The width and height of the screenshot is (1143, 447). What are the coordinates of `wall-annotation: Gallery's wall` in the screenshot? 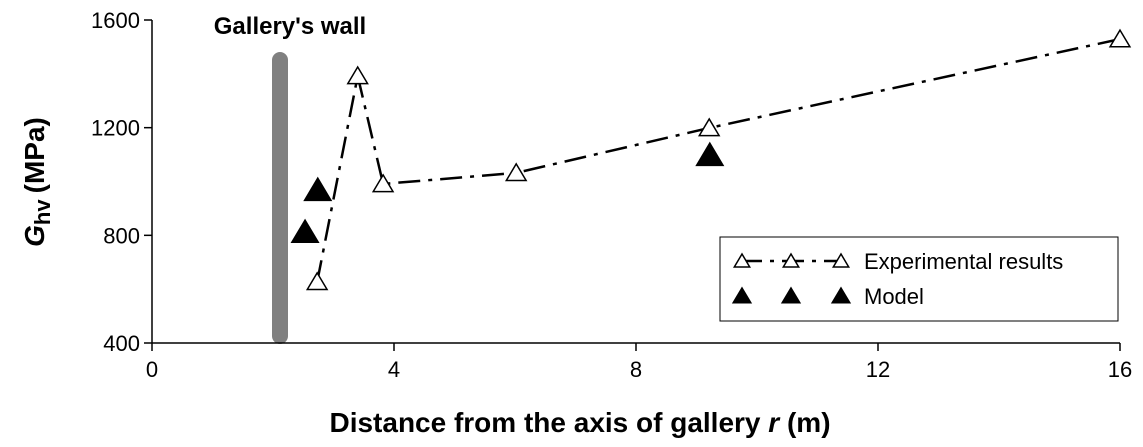 It's located at (290, 26).